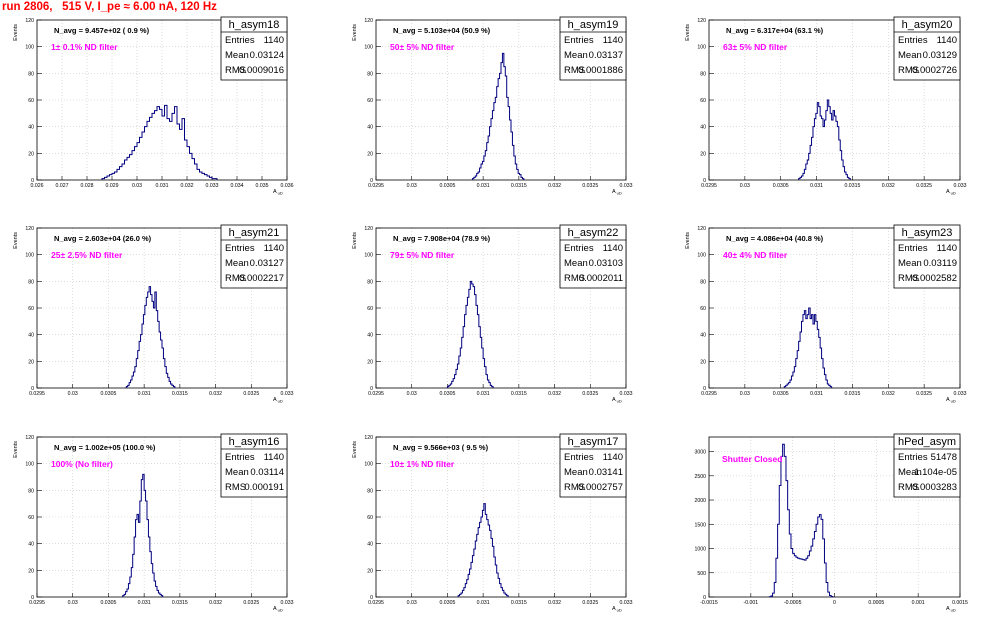 Image resolution: width=996 pixels, height=622 pixels. What do you see at coordinates (554, 186) in the screenshot?
I see `x-tick-label: 0.032` at bounding box center [554, 186].